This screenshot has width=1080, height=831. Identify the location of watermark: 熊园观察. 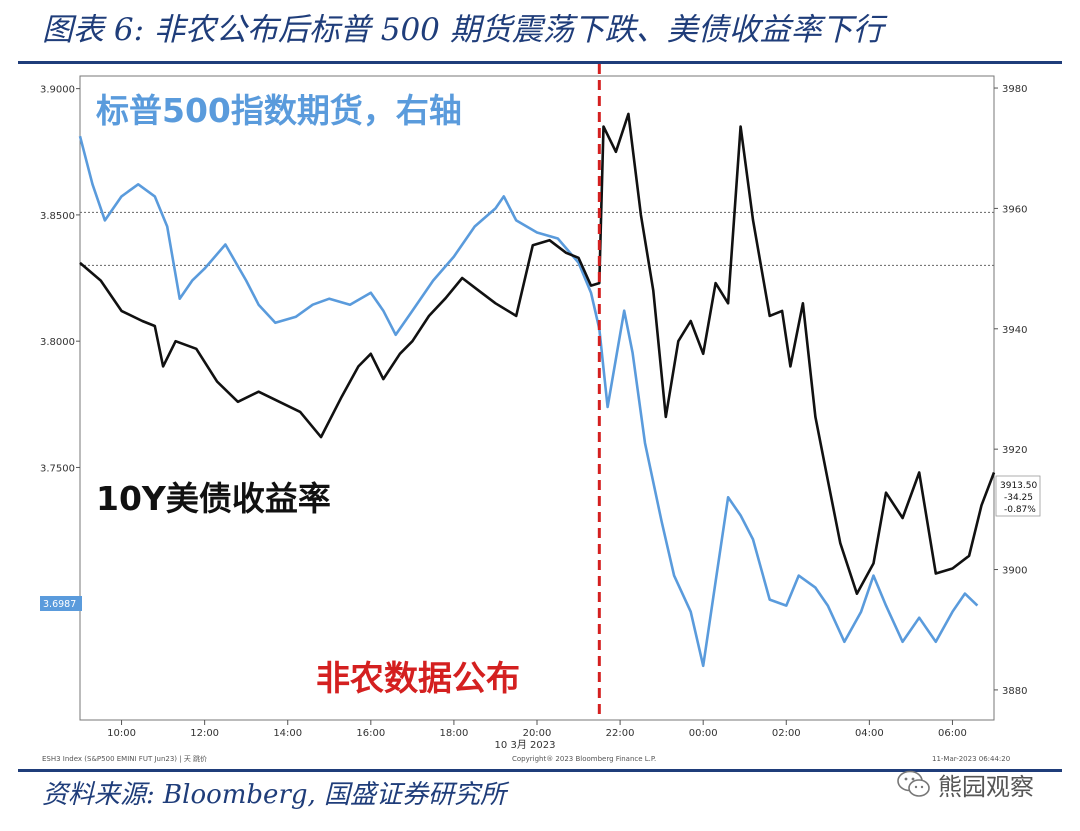
(965, 784).